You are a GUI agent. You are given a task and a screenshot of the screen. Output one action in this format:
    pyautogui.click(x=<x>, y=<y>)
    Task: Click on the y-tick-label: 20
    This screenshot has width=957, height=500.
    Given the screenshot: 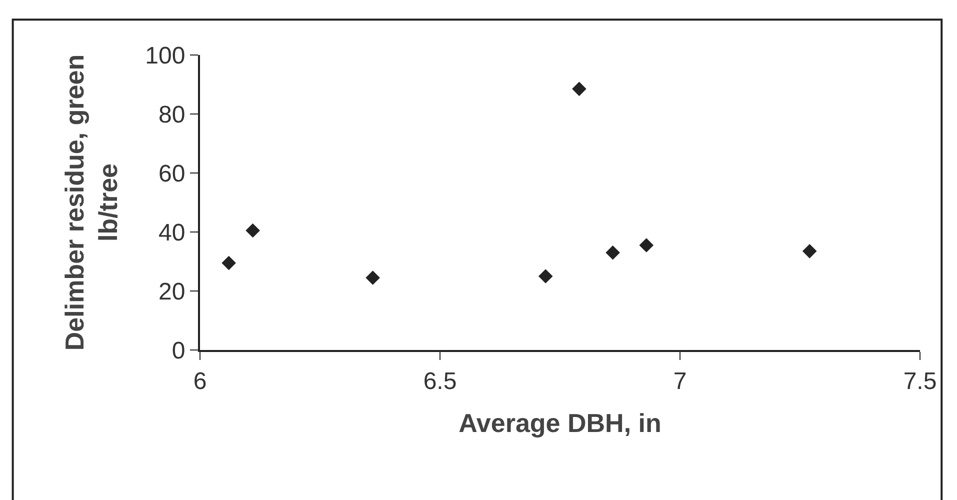 What is the action you would take?
    pyautogui.click(x=172, y=292)
    